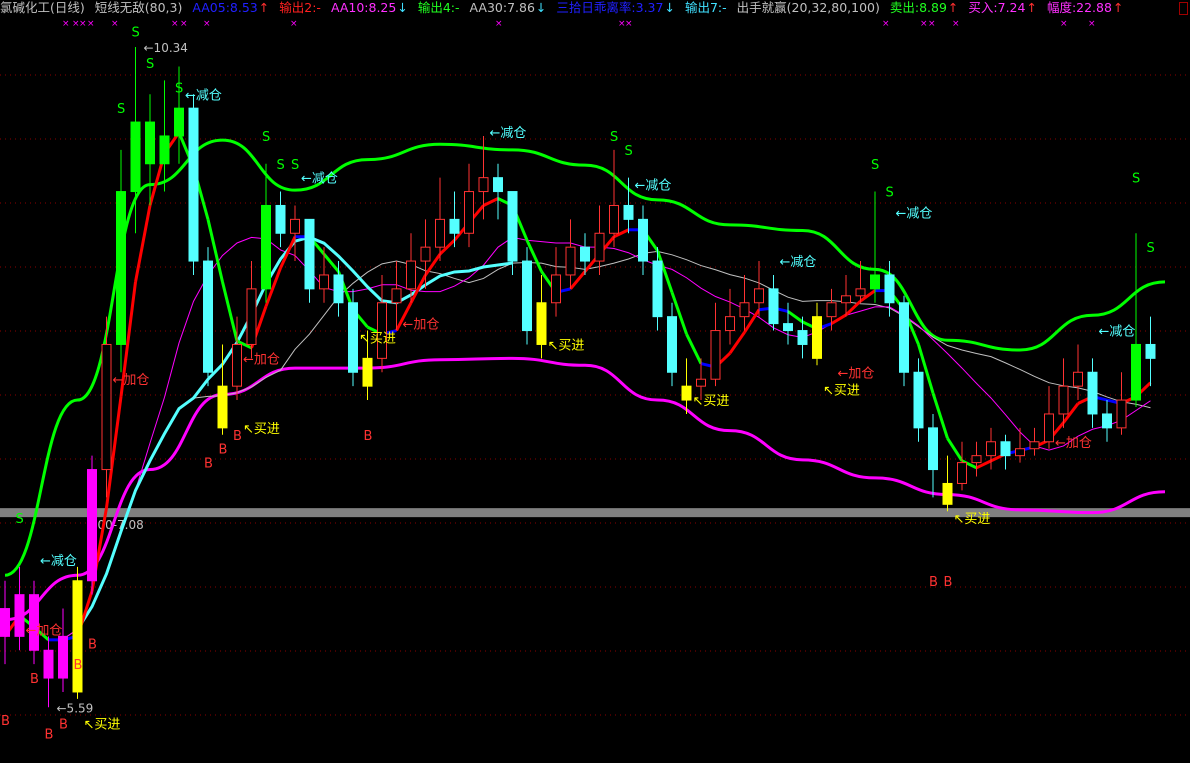  I want to click on header-indicator-7: 三拾日乖离率:3.37↓, so click(615, 7).